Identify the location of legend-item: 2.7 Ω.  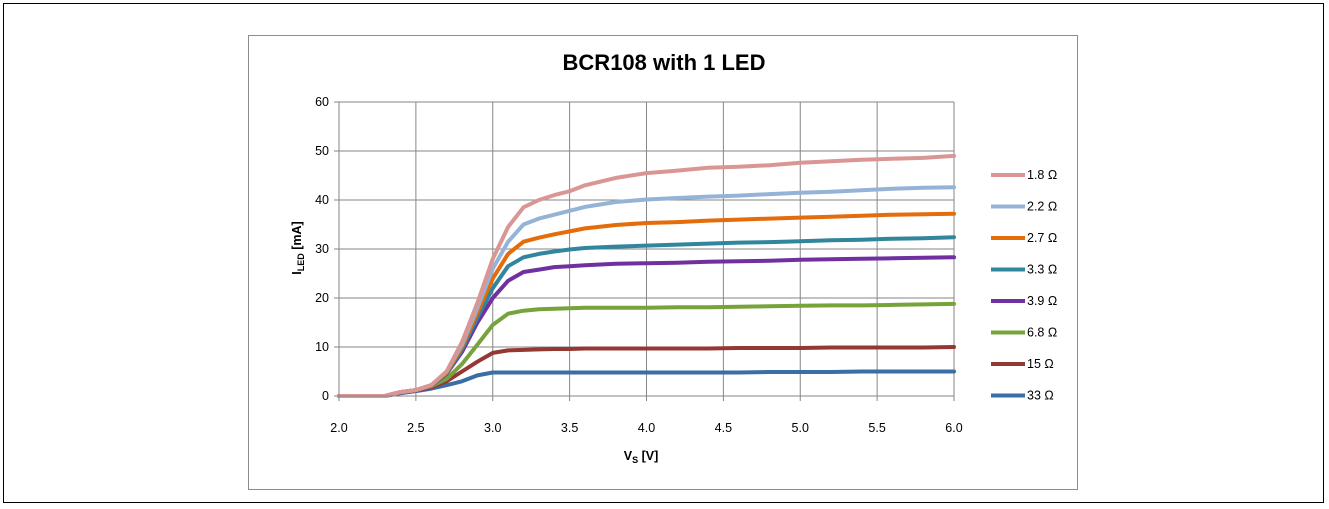
(1024, 238).